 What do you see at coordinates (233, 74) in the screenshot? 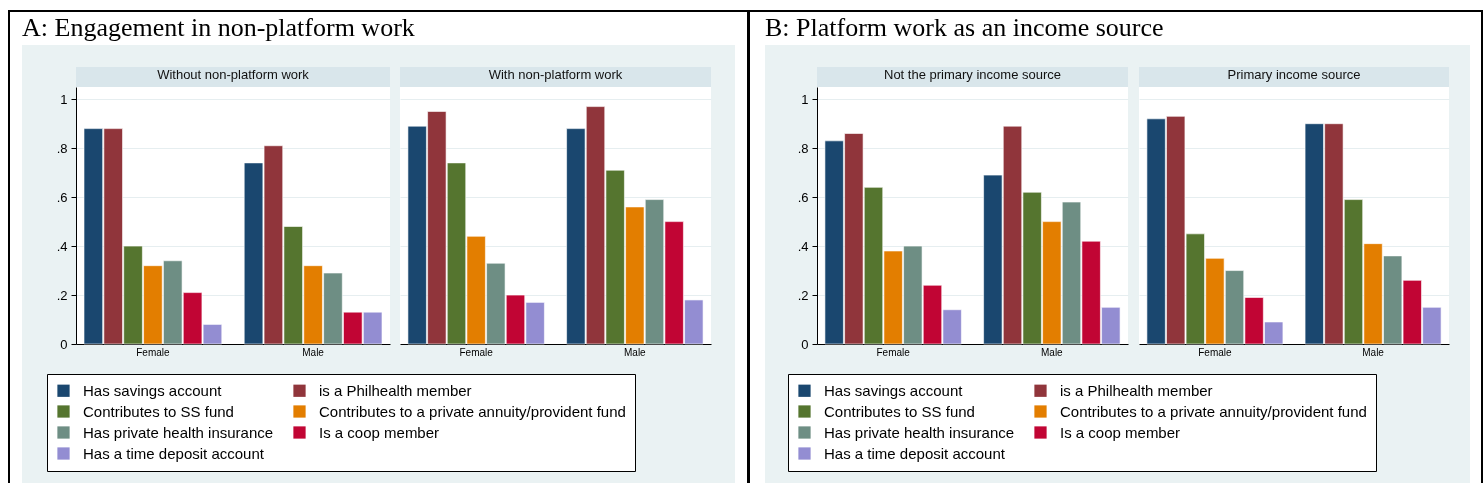
I see `chart-subtitle: Without non-platform work` at bounding box center [233, 74].